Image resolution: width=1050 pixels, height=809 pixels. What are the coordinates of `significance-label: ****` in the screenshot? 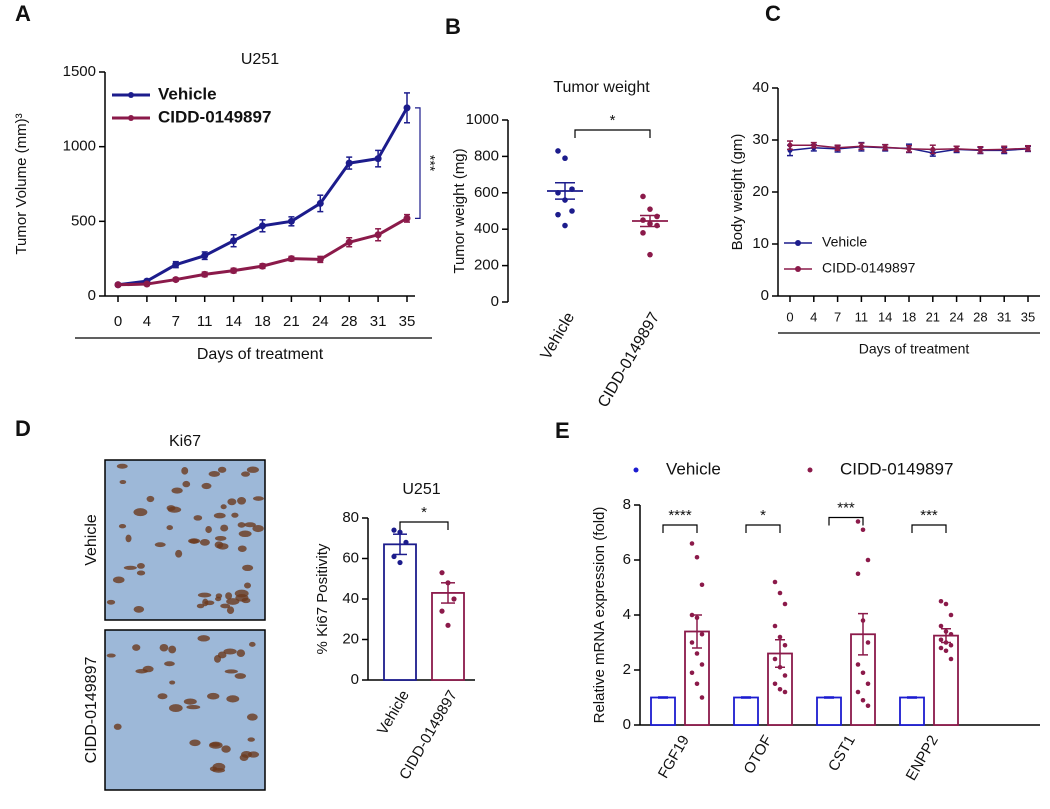 It's located at (680, 515).